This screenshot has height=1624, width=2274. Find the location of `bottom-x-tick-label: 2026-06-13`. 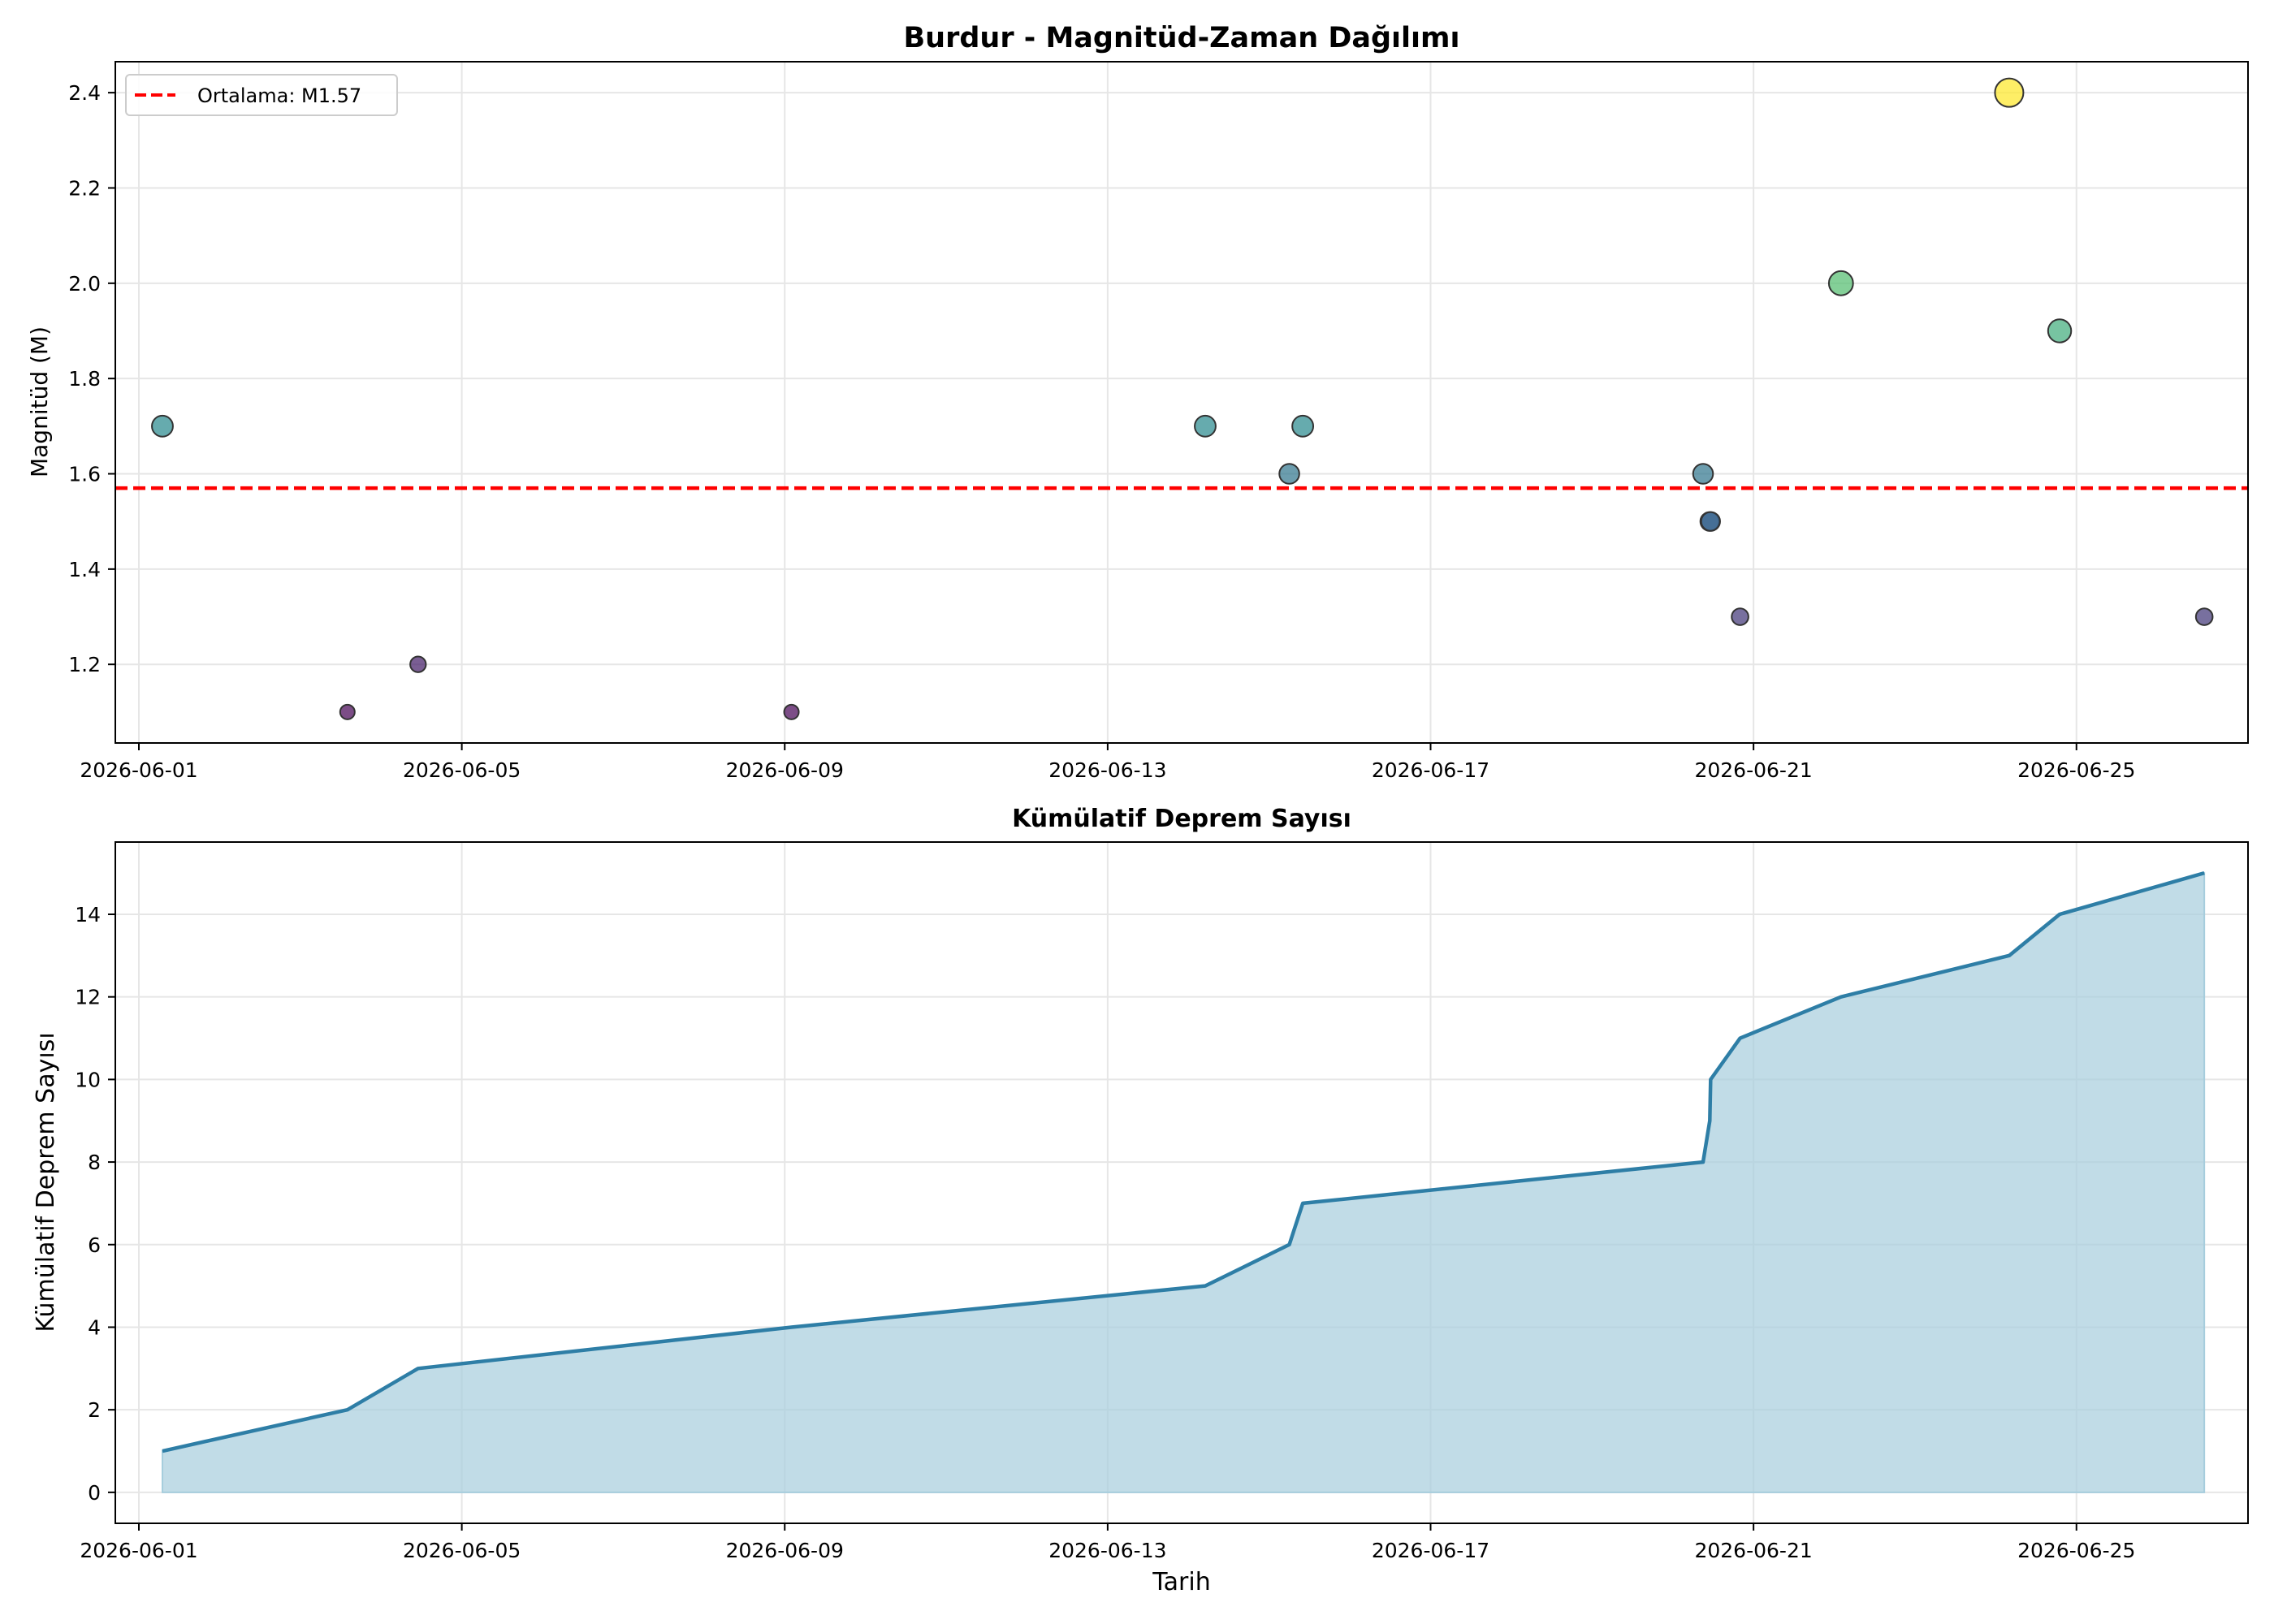

bottom-x-tick-label: 2026-06-13 is located at coordinates (1107, 1551).